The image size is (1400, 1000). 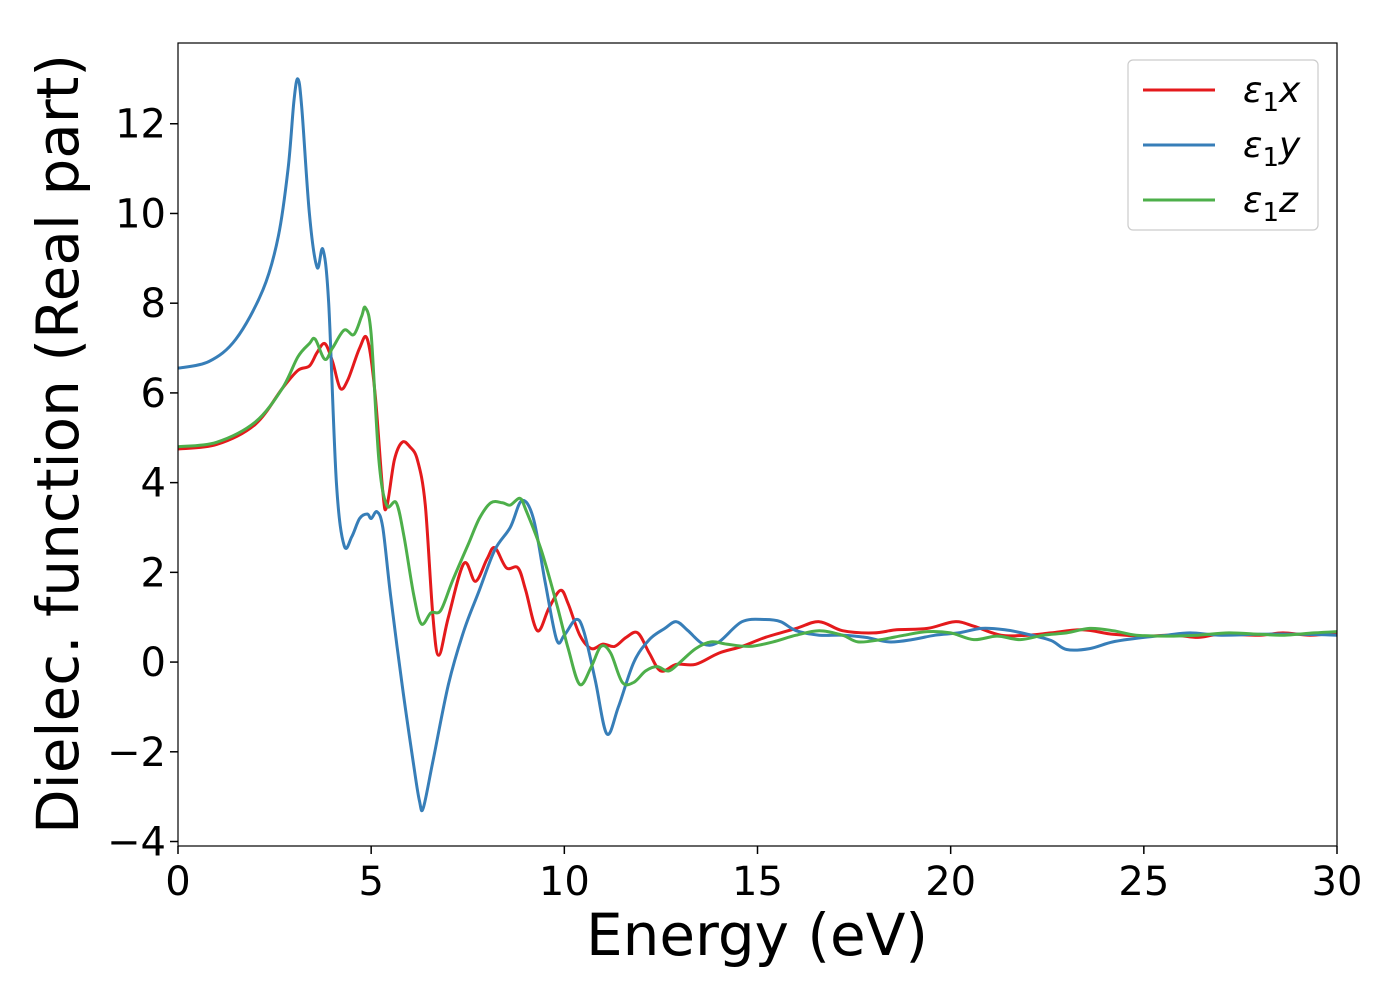 I want to click on x-axis-label: Energy (eV), so click(x=757, y=935).